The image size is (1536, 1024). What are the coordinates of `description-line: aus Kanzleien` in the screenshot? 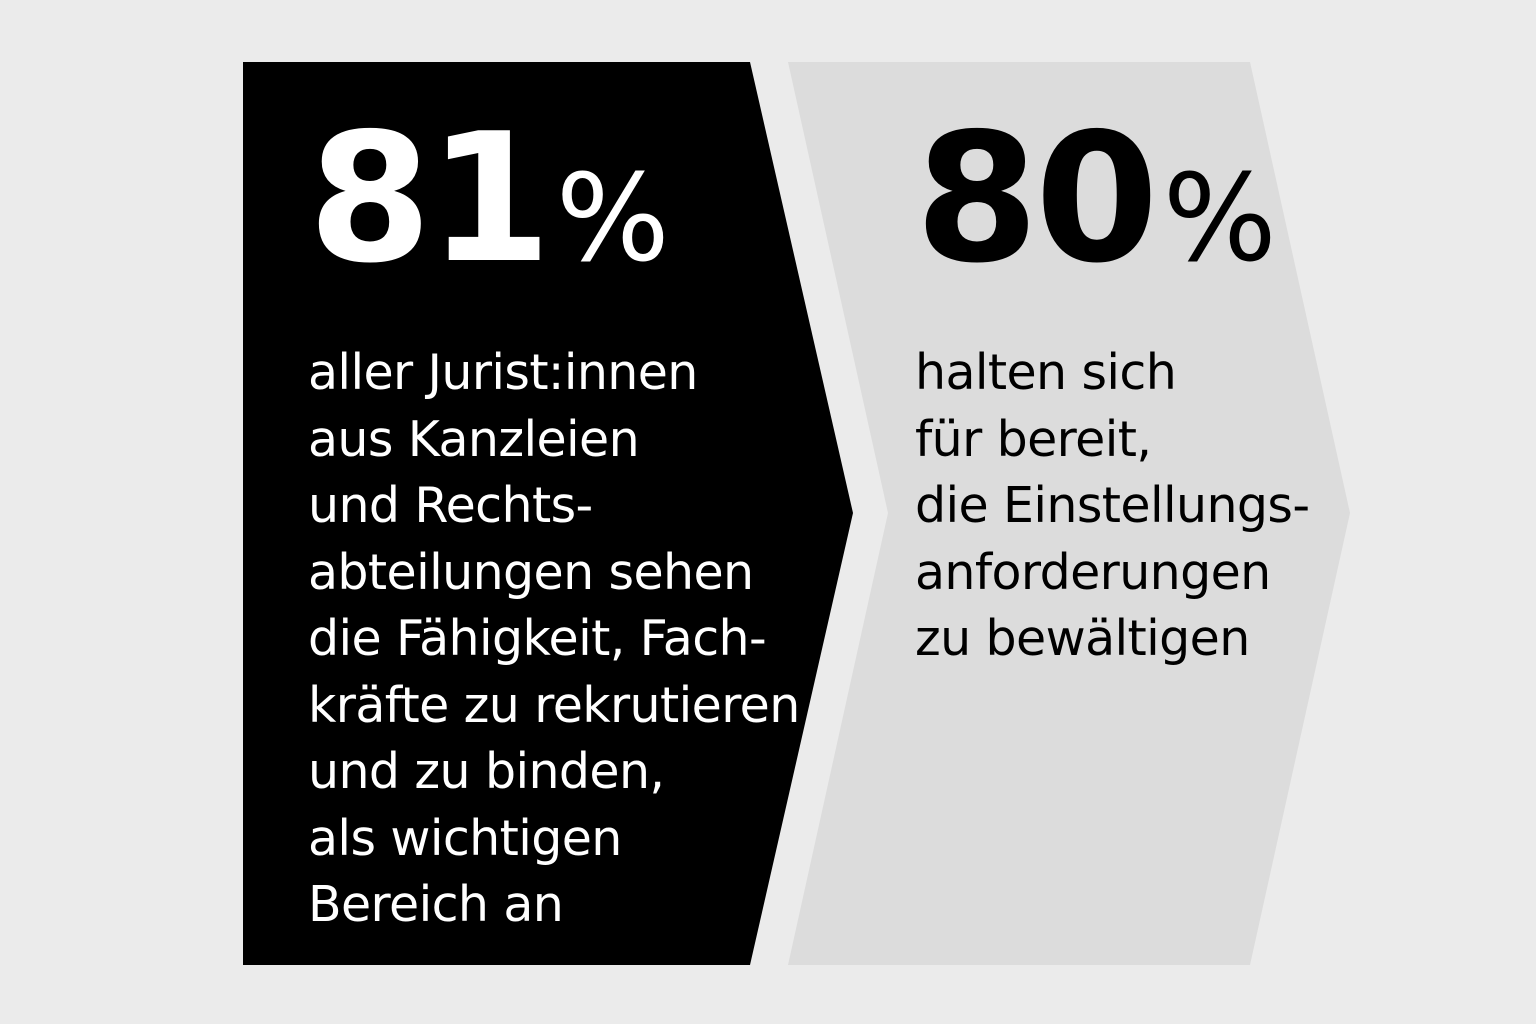 It's located at (474, 439).